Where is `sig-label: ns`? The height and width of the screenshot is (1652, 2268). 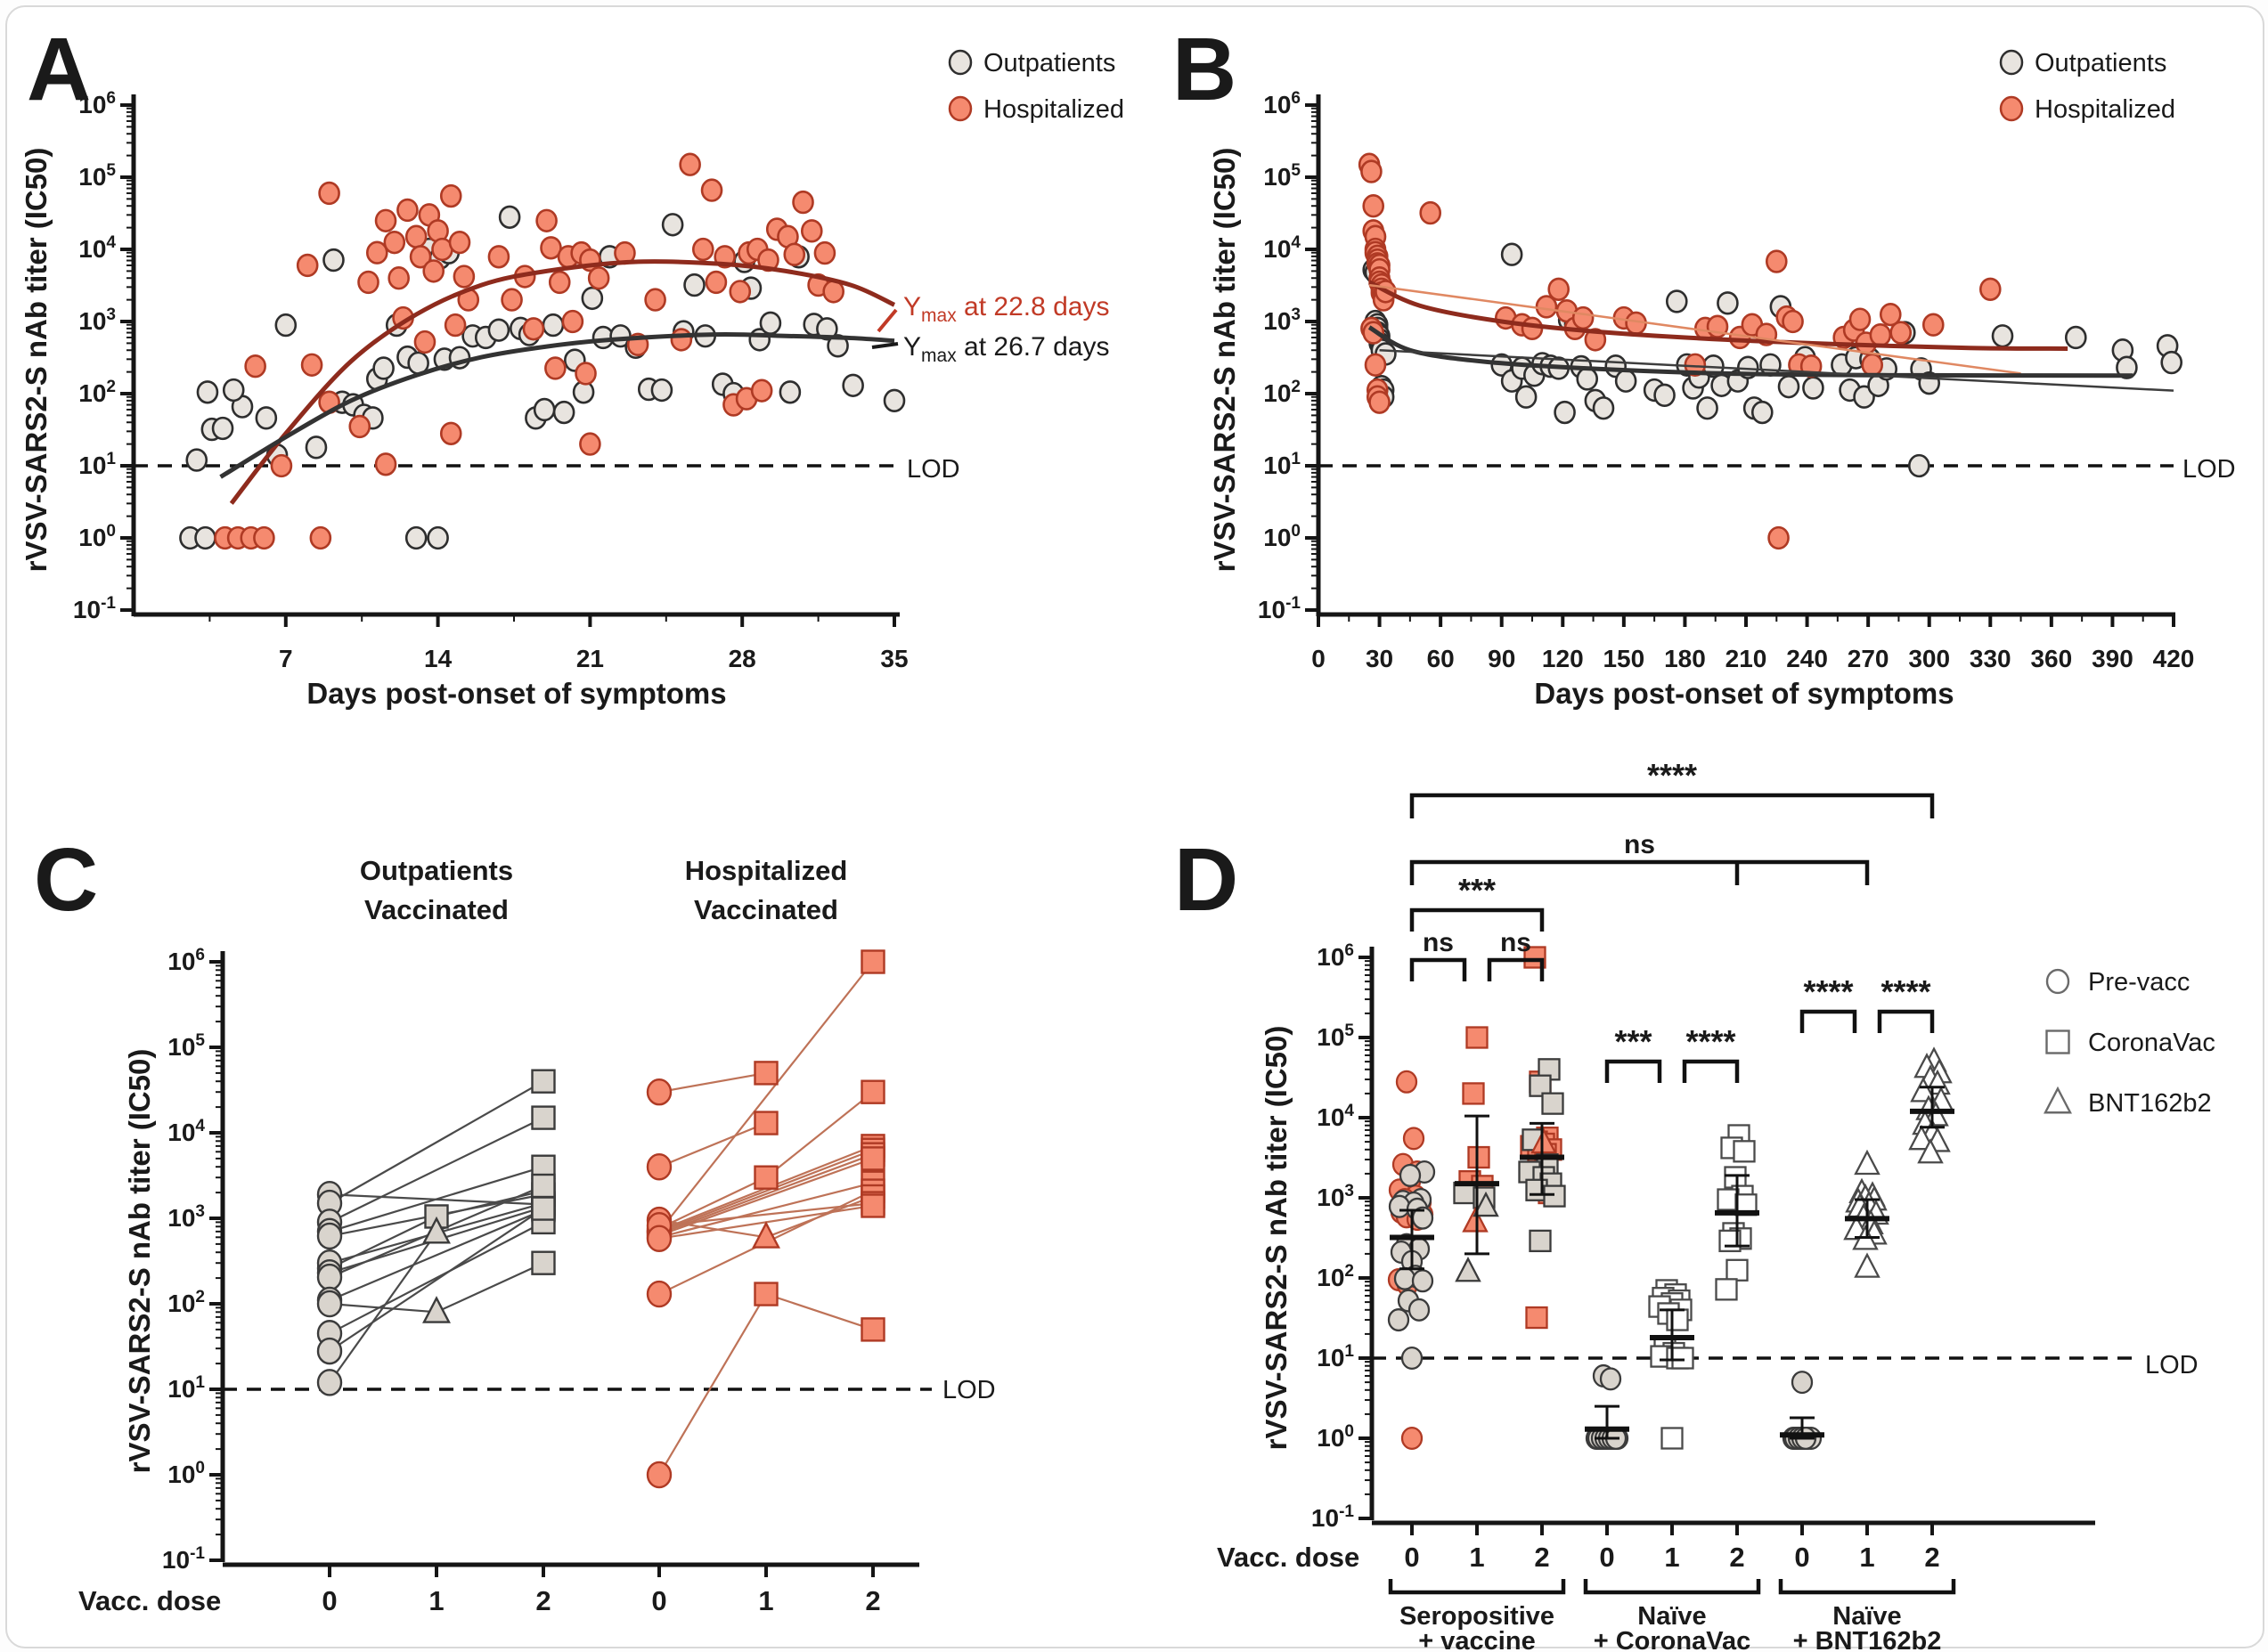
sig-label: ns is located at coordinates (1515, 942).